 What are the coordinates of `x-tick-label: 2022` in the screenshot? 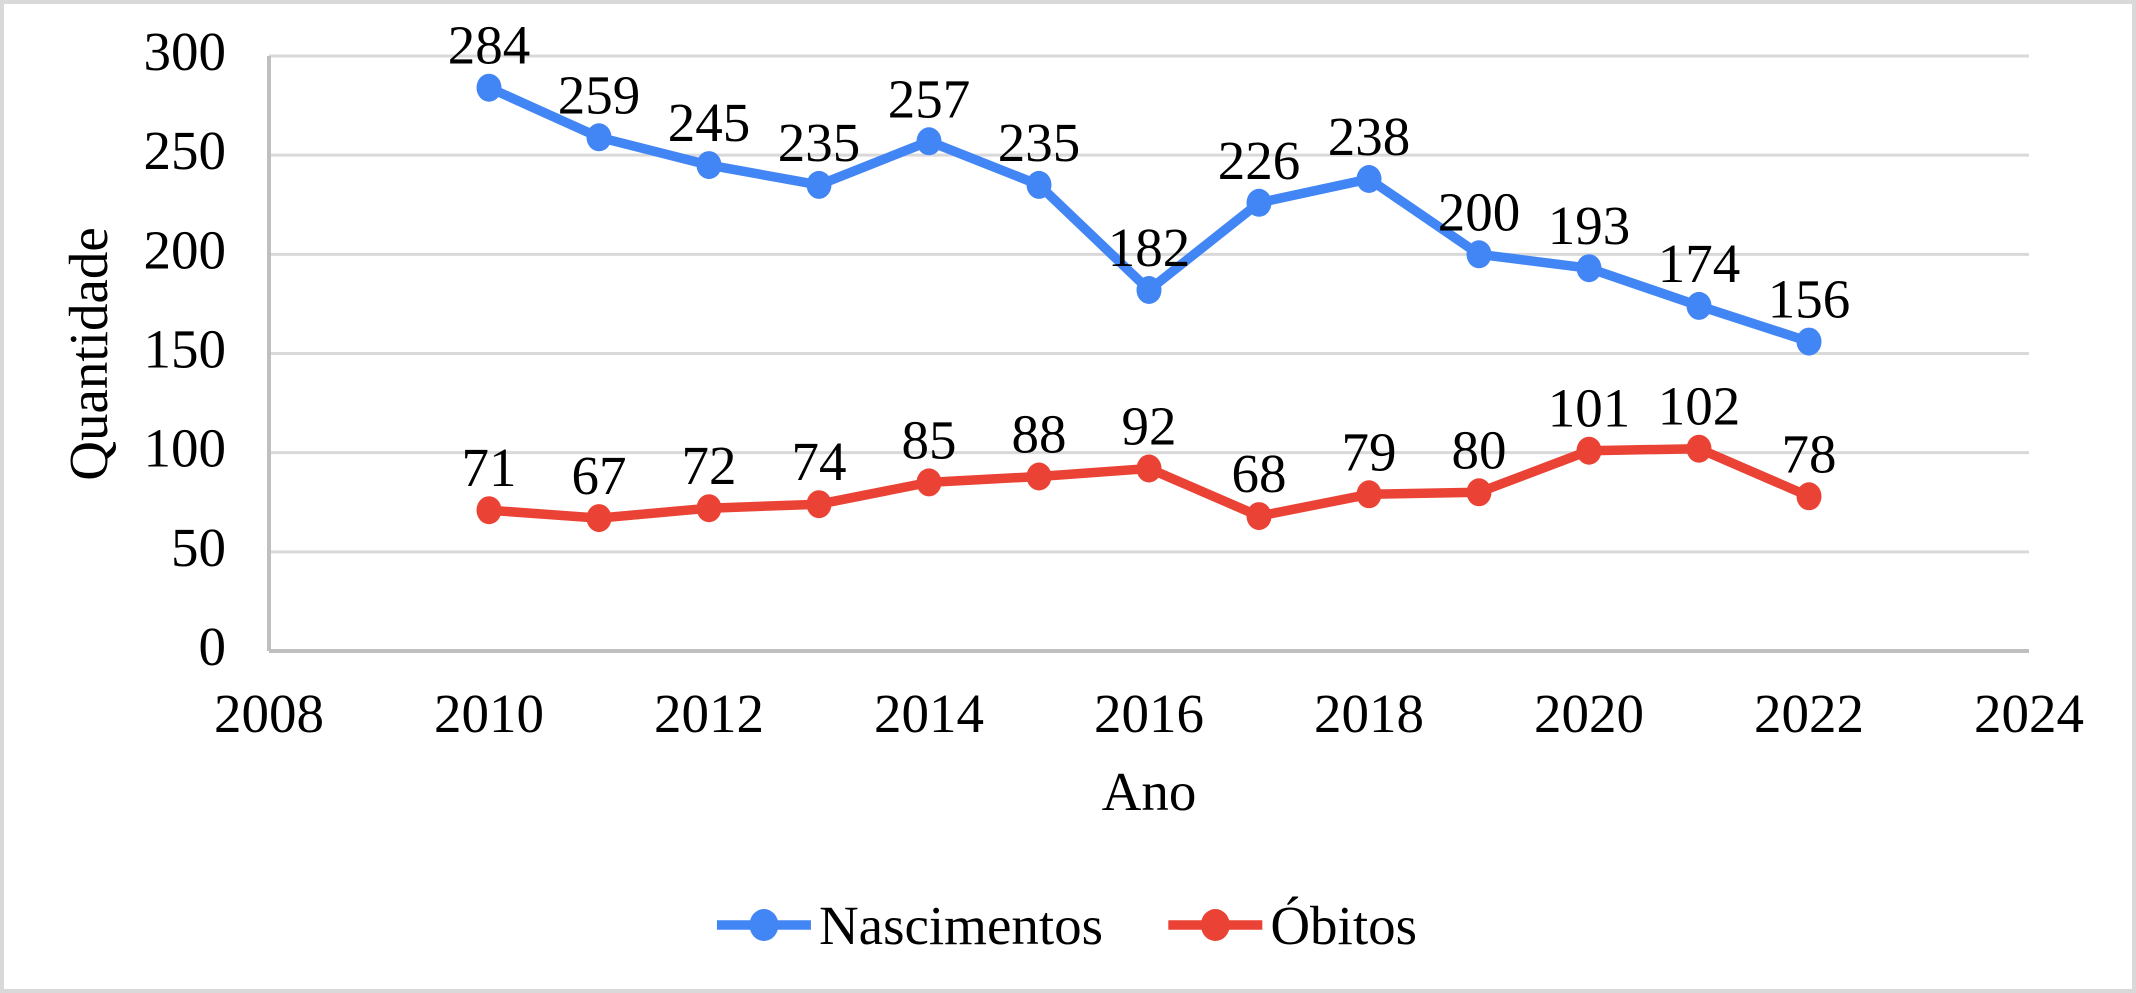 It's located at (1809, 713).